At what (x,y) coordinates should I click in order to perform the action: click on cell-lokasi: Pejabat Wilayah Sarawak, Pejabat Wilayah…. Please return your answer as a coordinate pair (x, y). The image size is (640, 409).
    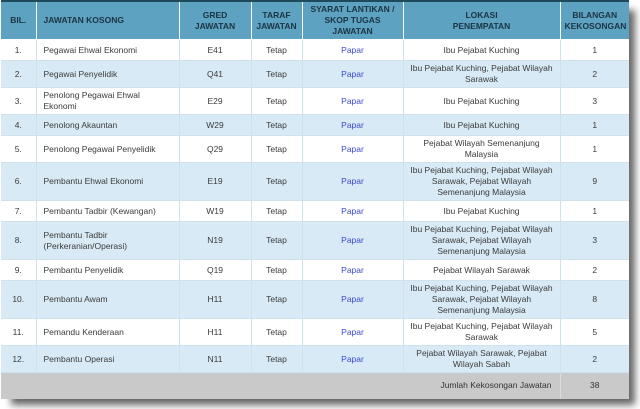
    Looking at the image, I should click on (481, 359).